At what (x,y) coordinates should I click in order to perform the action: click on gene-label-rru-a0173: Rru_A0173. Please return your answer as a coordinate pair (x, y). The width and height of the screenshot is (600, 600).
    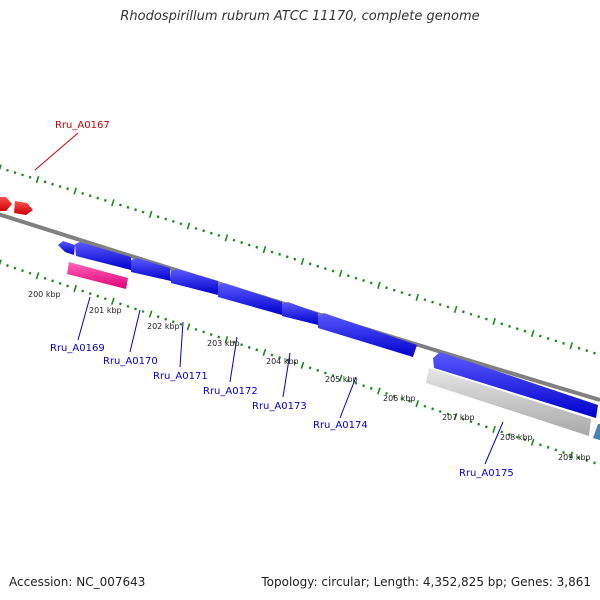
    Looking at the image, I should click on (279, 406).